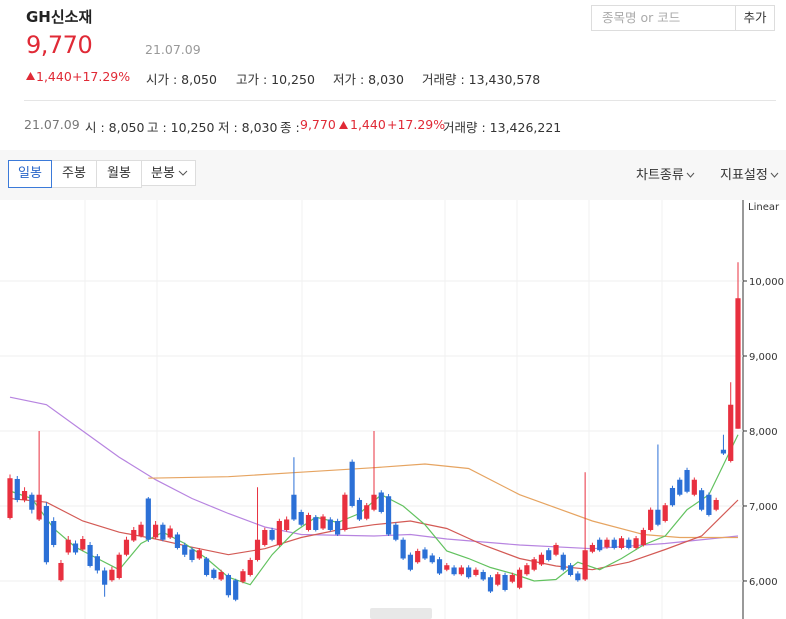 This screenshot has width=786, height=619. What do you see at coordinates (368, 79) in the screenshot?
I see `stat: 저가 : 8,030` at bounding box center [368, 79].